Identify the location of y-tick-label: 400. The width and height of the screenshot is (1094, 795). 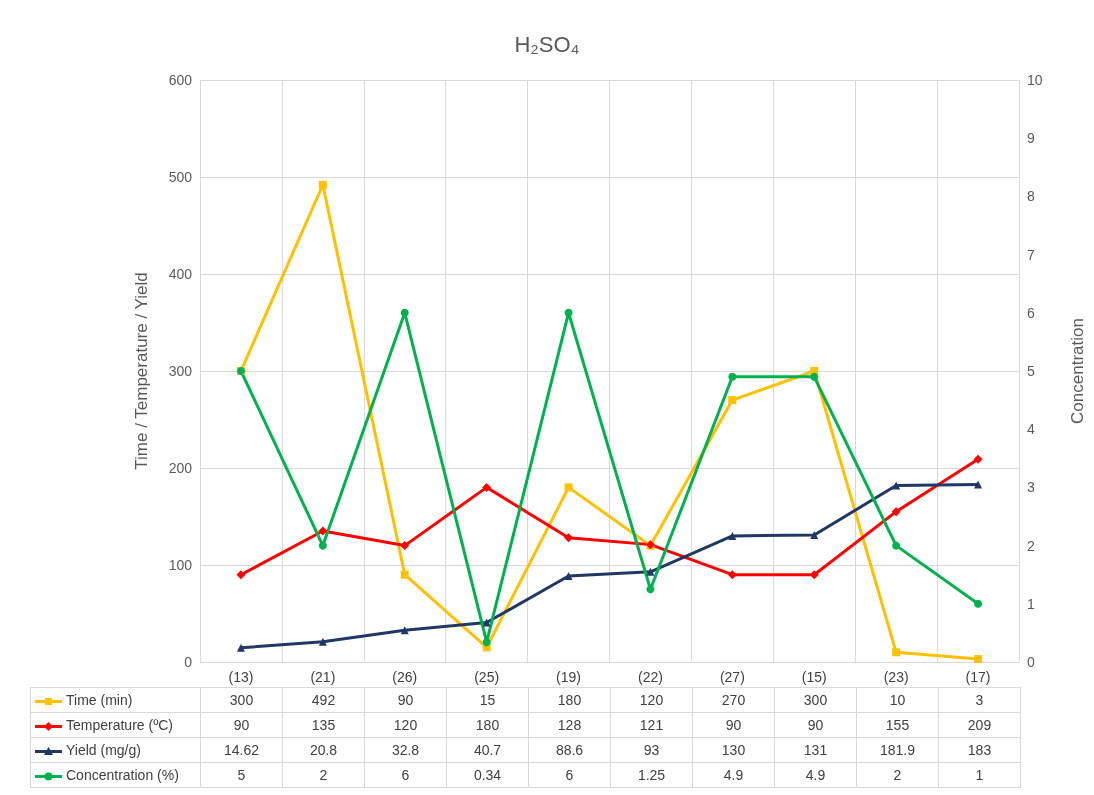
(180, 274).